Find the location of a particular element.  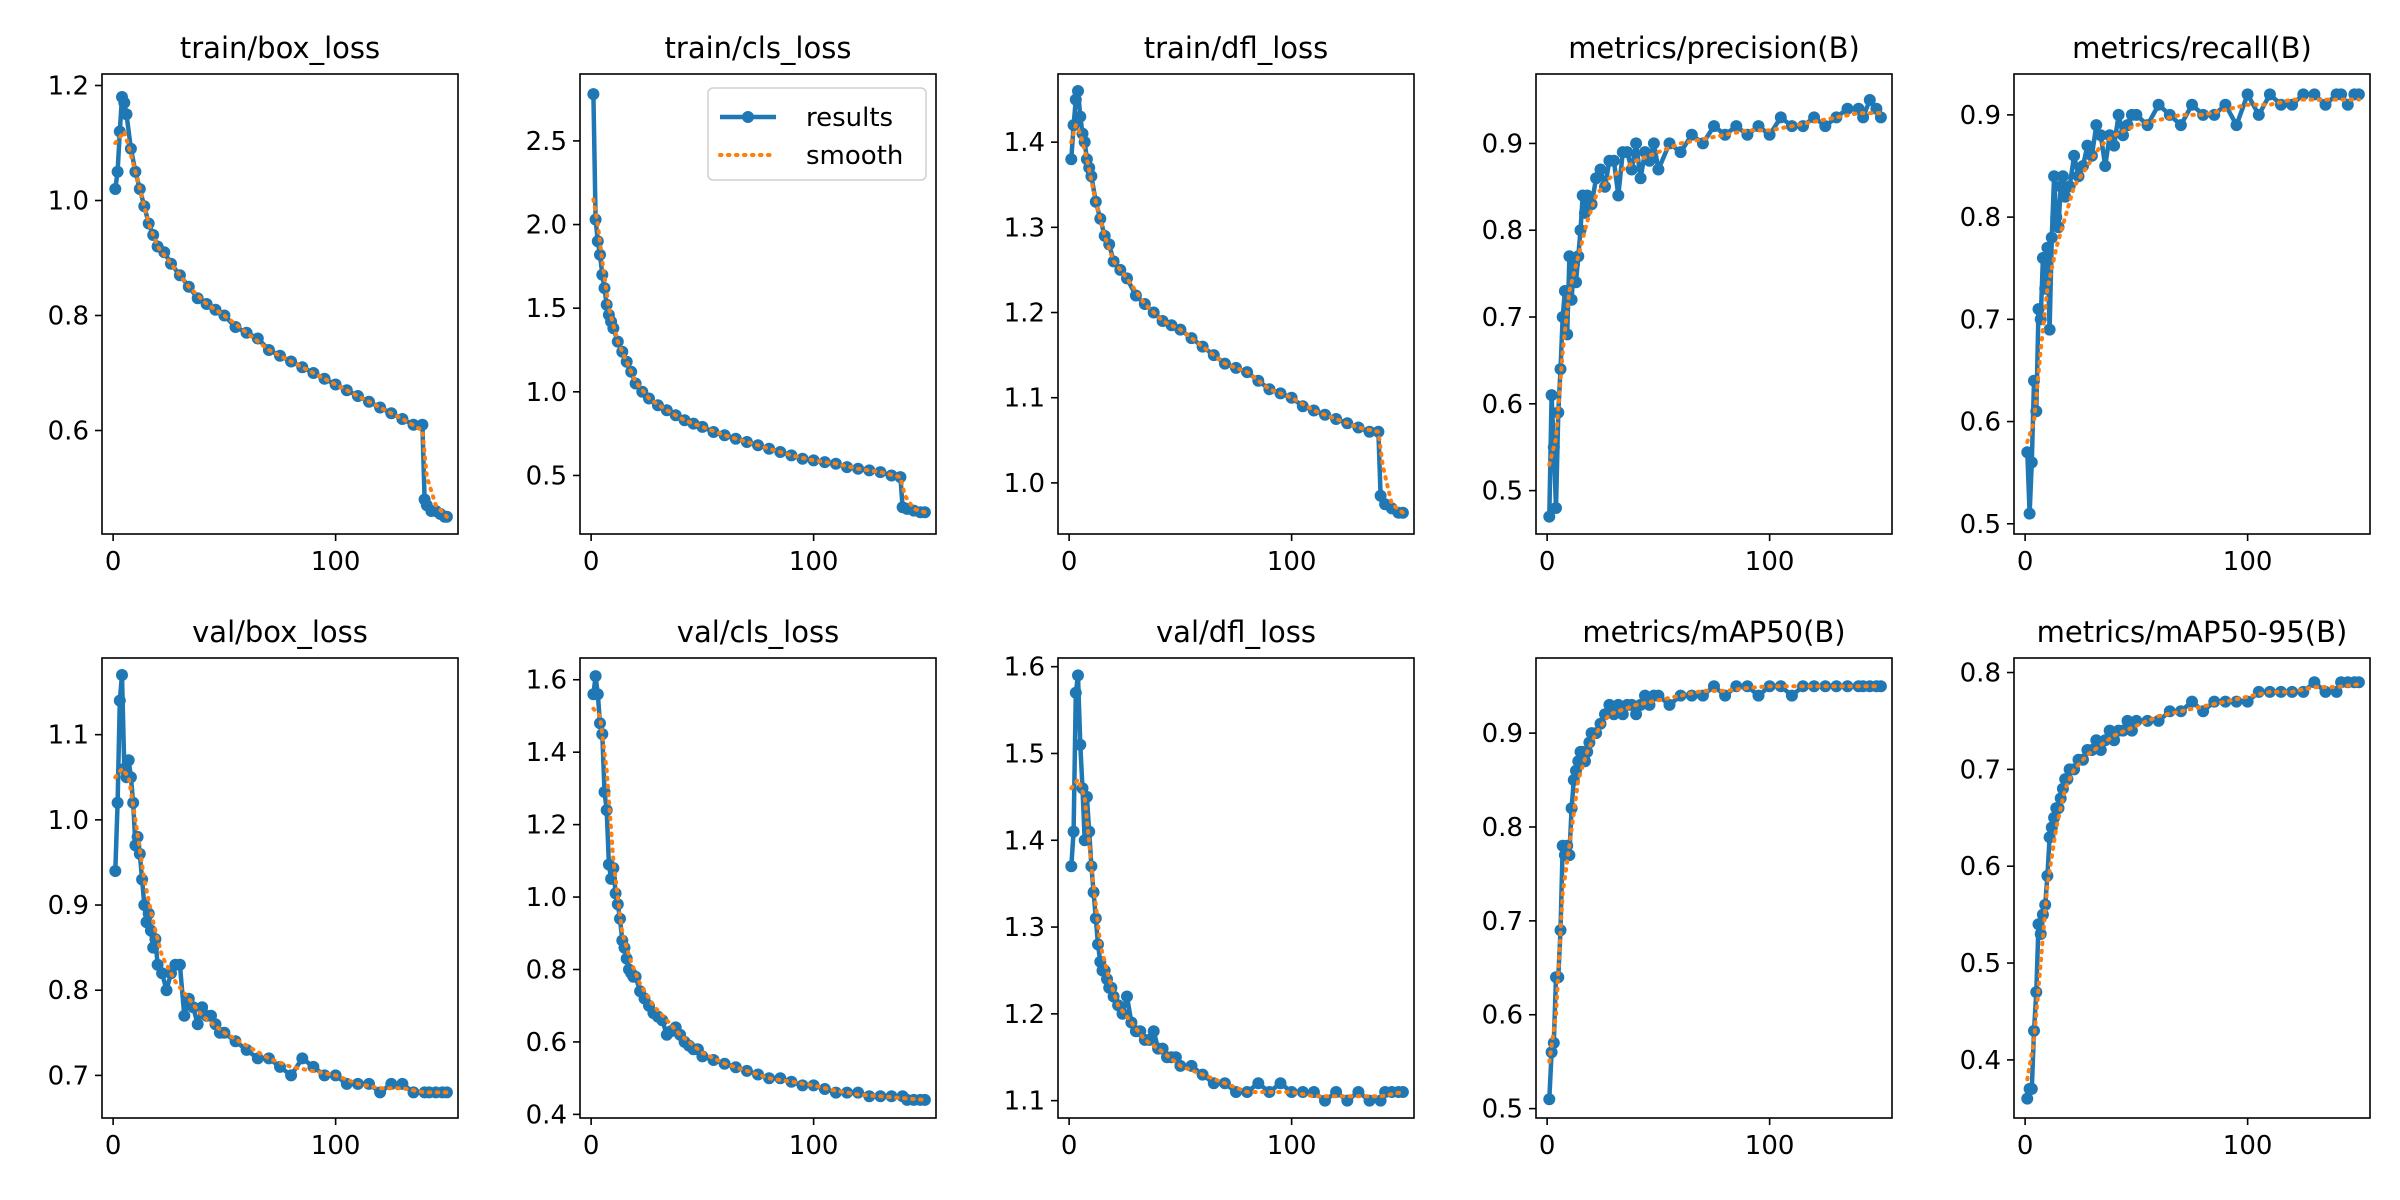

subplot: train/dfl_loss 0 100 1.0 1.1 1.2 1.3 1.4 is located at coordinates (1209, 304).